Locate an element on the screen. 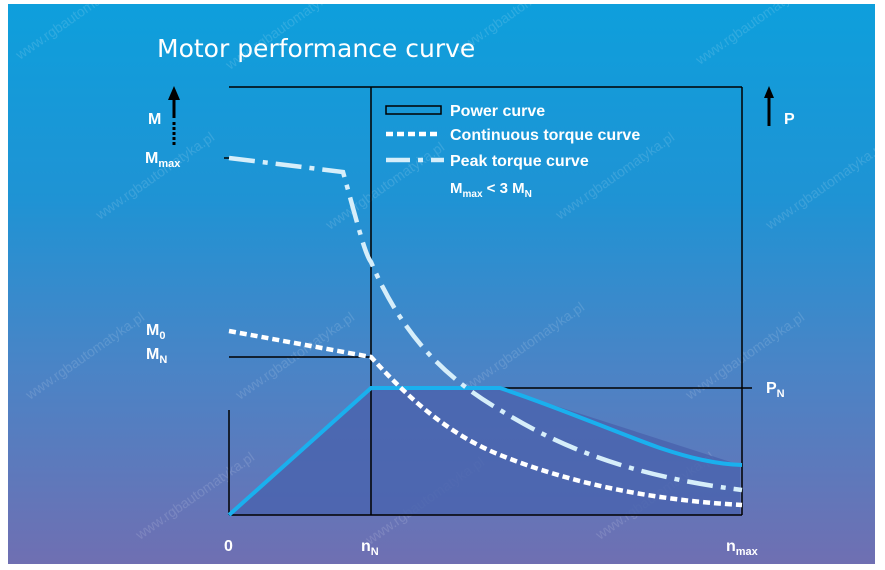 The width and height of the screenshot is (885, 570). label-m-max: Mmax is located at coordinates (163, 160).